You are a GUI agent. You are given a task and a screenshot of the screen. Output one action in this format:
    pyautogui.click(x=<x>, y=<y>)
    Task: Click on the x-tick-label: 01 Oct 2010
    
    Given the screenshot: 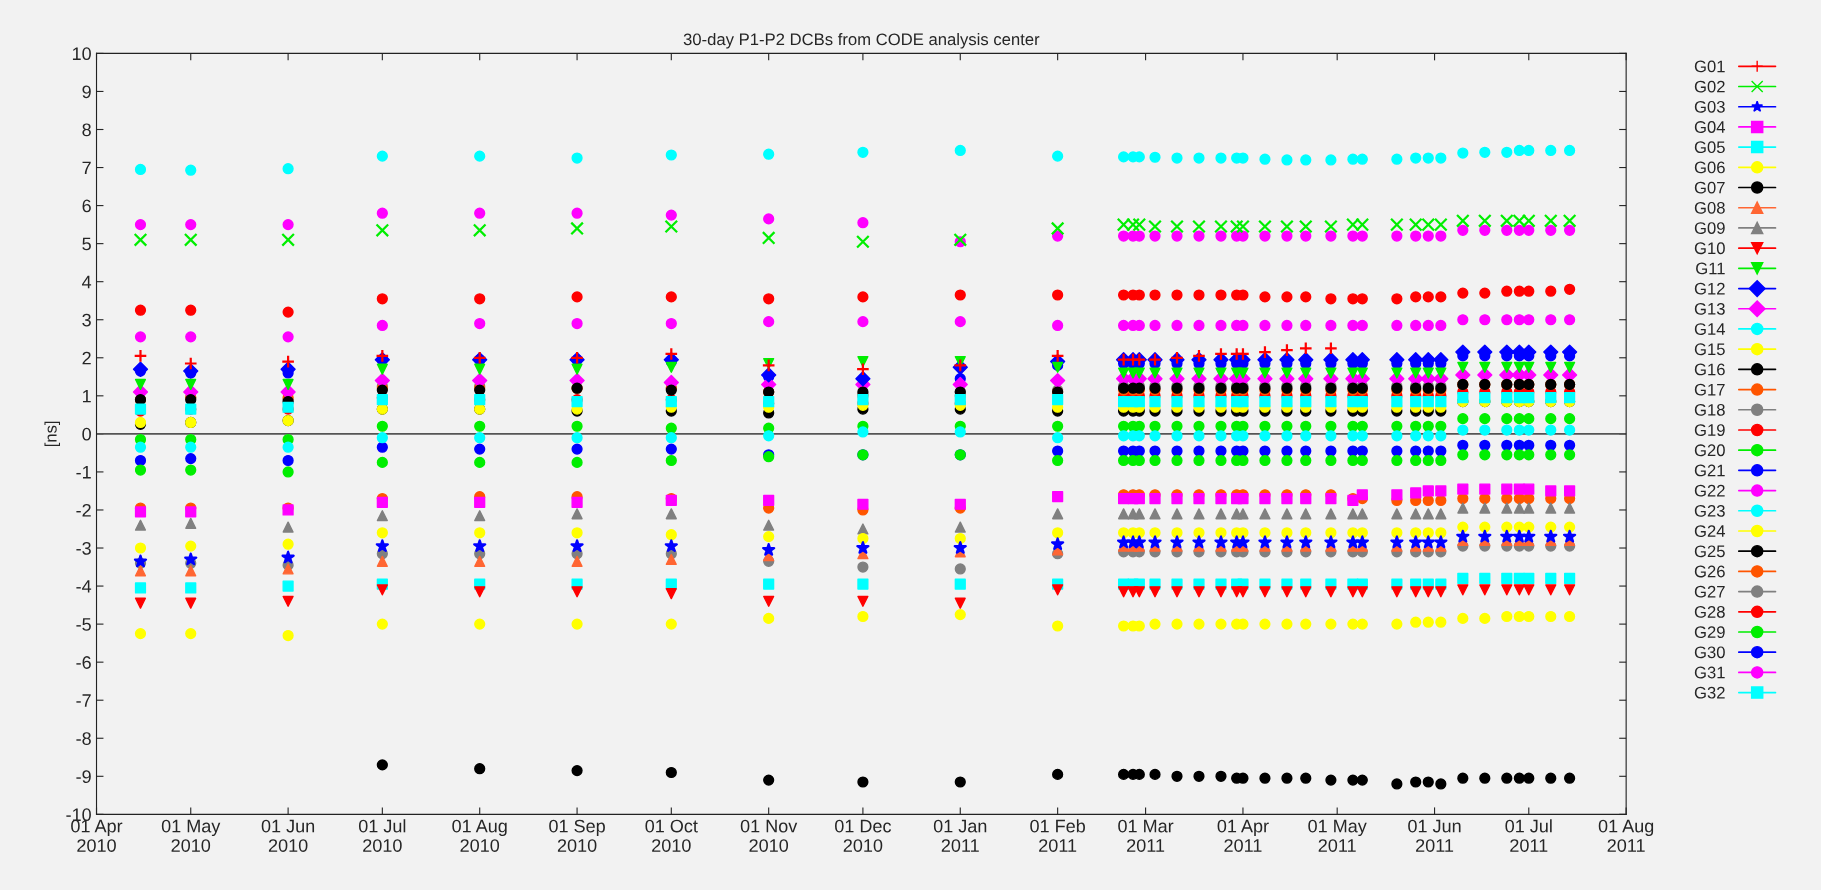 What is the action you would take?
    pyautogui.click(x=671, y=835)
    